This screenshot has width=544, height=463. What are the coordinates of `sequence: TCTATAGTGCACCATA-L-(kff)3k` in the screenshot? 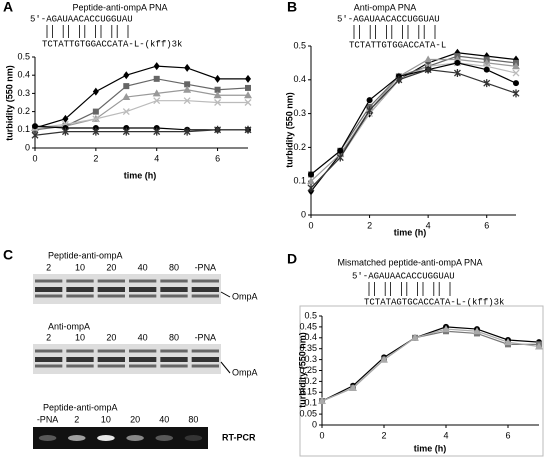 It's located at (434, 302).